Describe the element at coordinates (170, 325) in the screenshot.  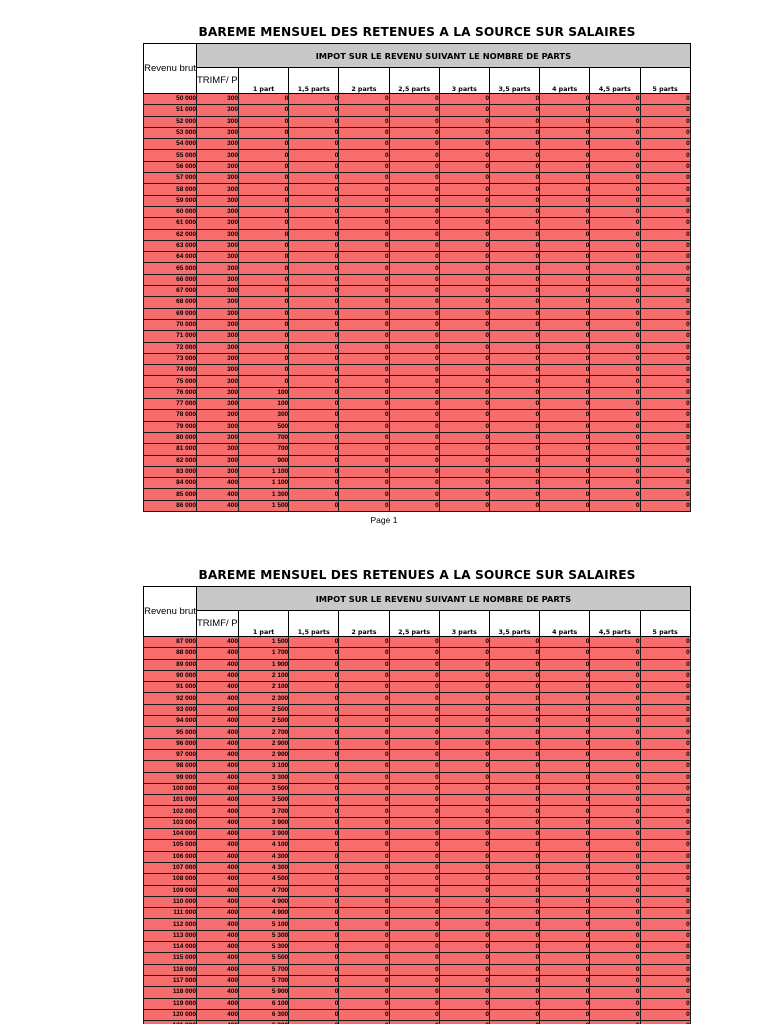
I see `revenu-cell: 70 000` at that location.